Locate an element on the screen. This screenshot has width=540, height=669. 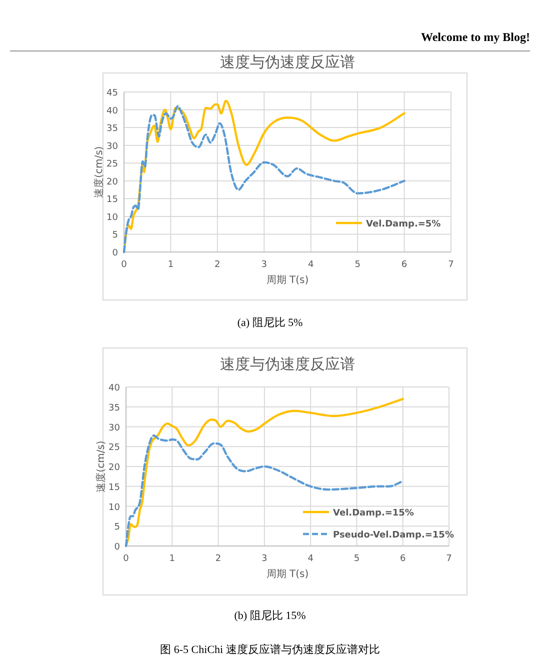
caption: 图 6-5 ChiChi 速度反应谱与伪速度反应谱对比 is located at coordinates (270, 649).